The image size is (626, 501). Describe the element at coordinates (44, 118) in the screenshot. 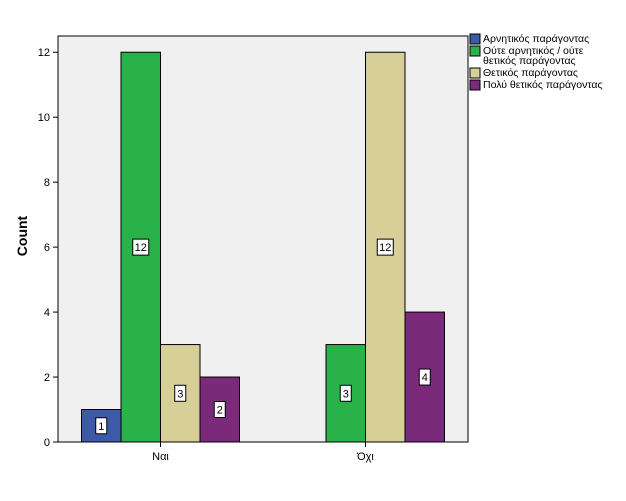

I see `y-tick-label: 10` at that location.